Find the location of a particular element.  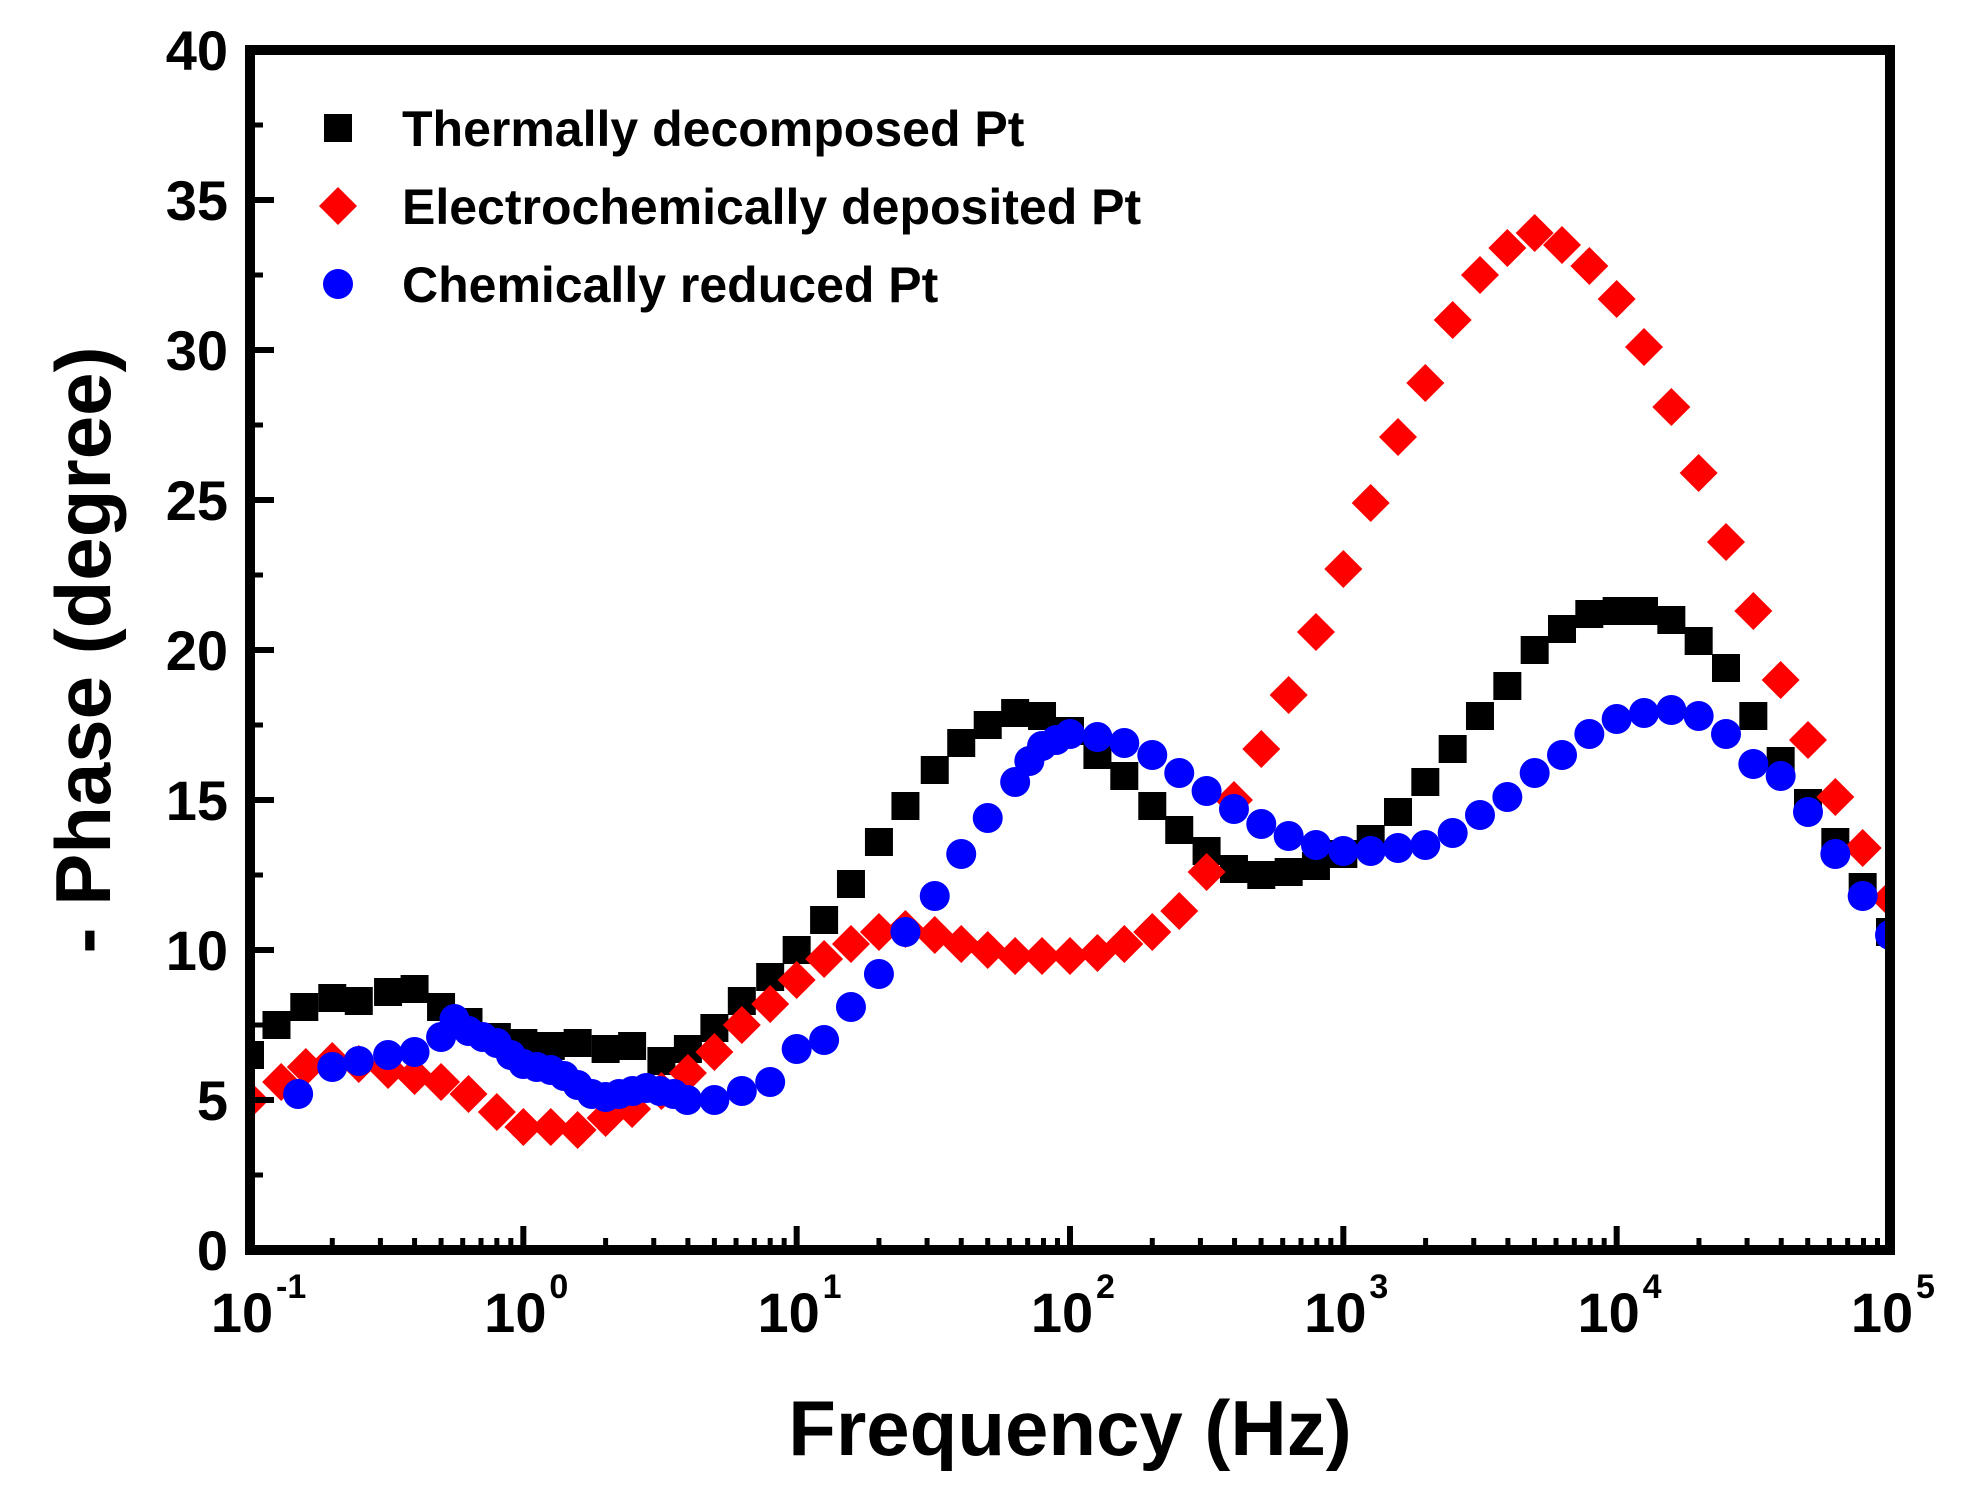

x-tick-label: 10 -1 is located at coordinates (258, 1306).